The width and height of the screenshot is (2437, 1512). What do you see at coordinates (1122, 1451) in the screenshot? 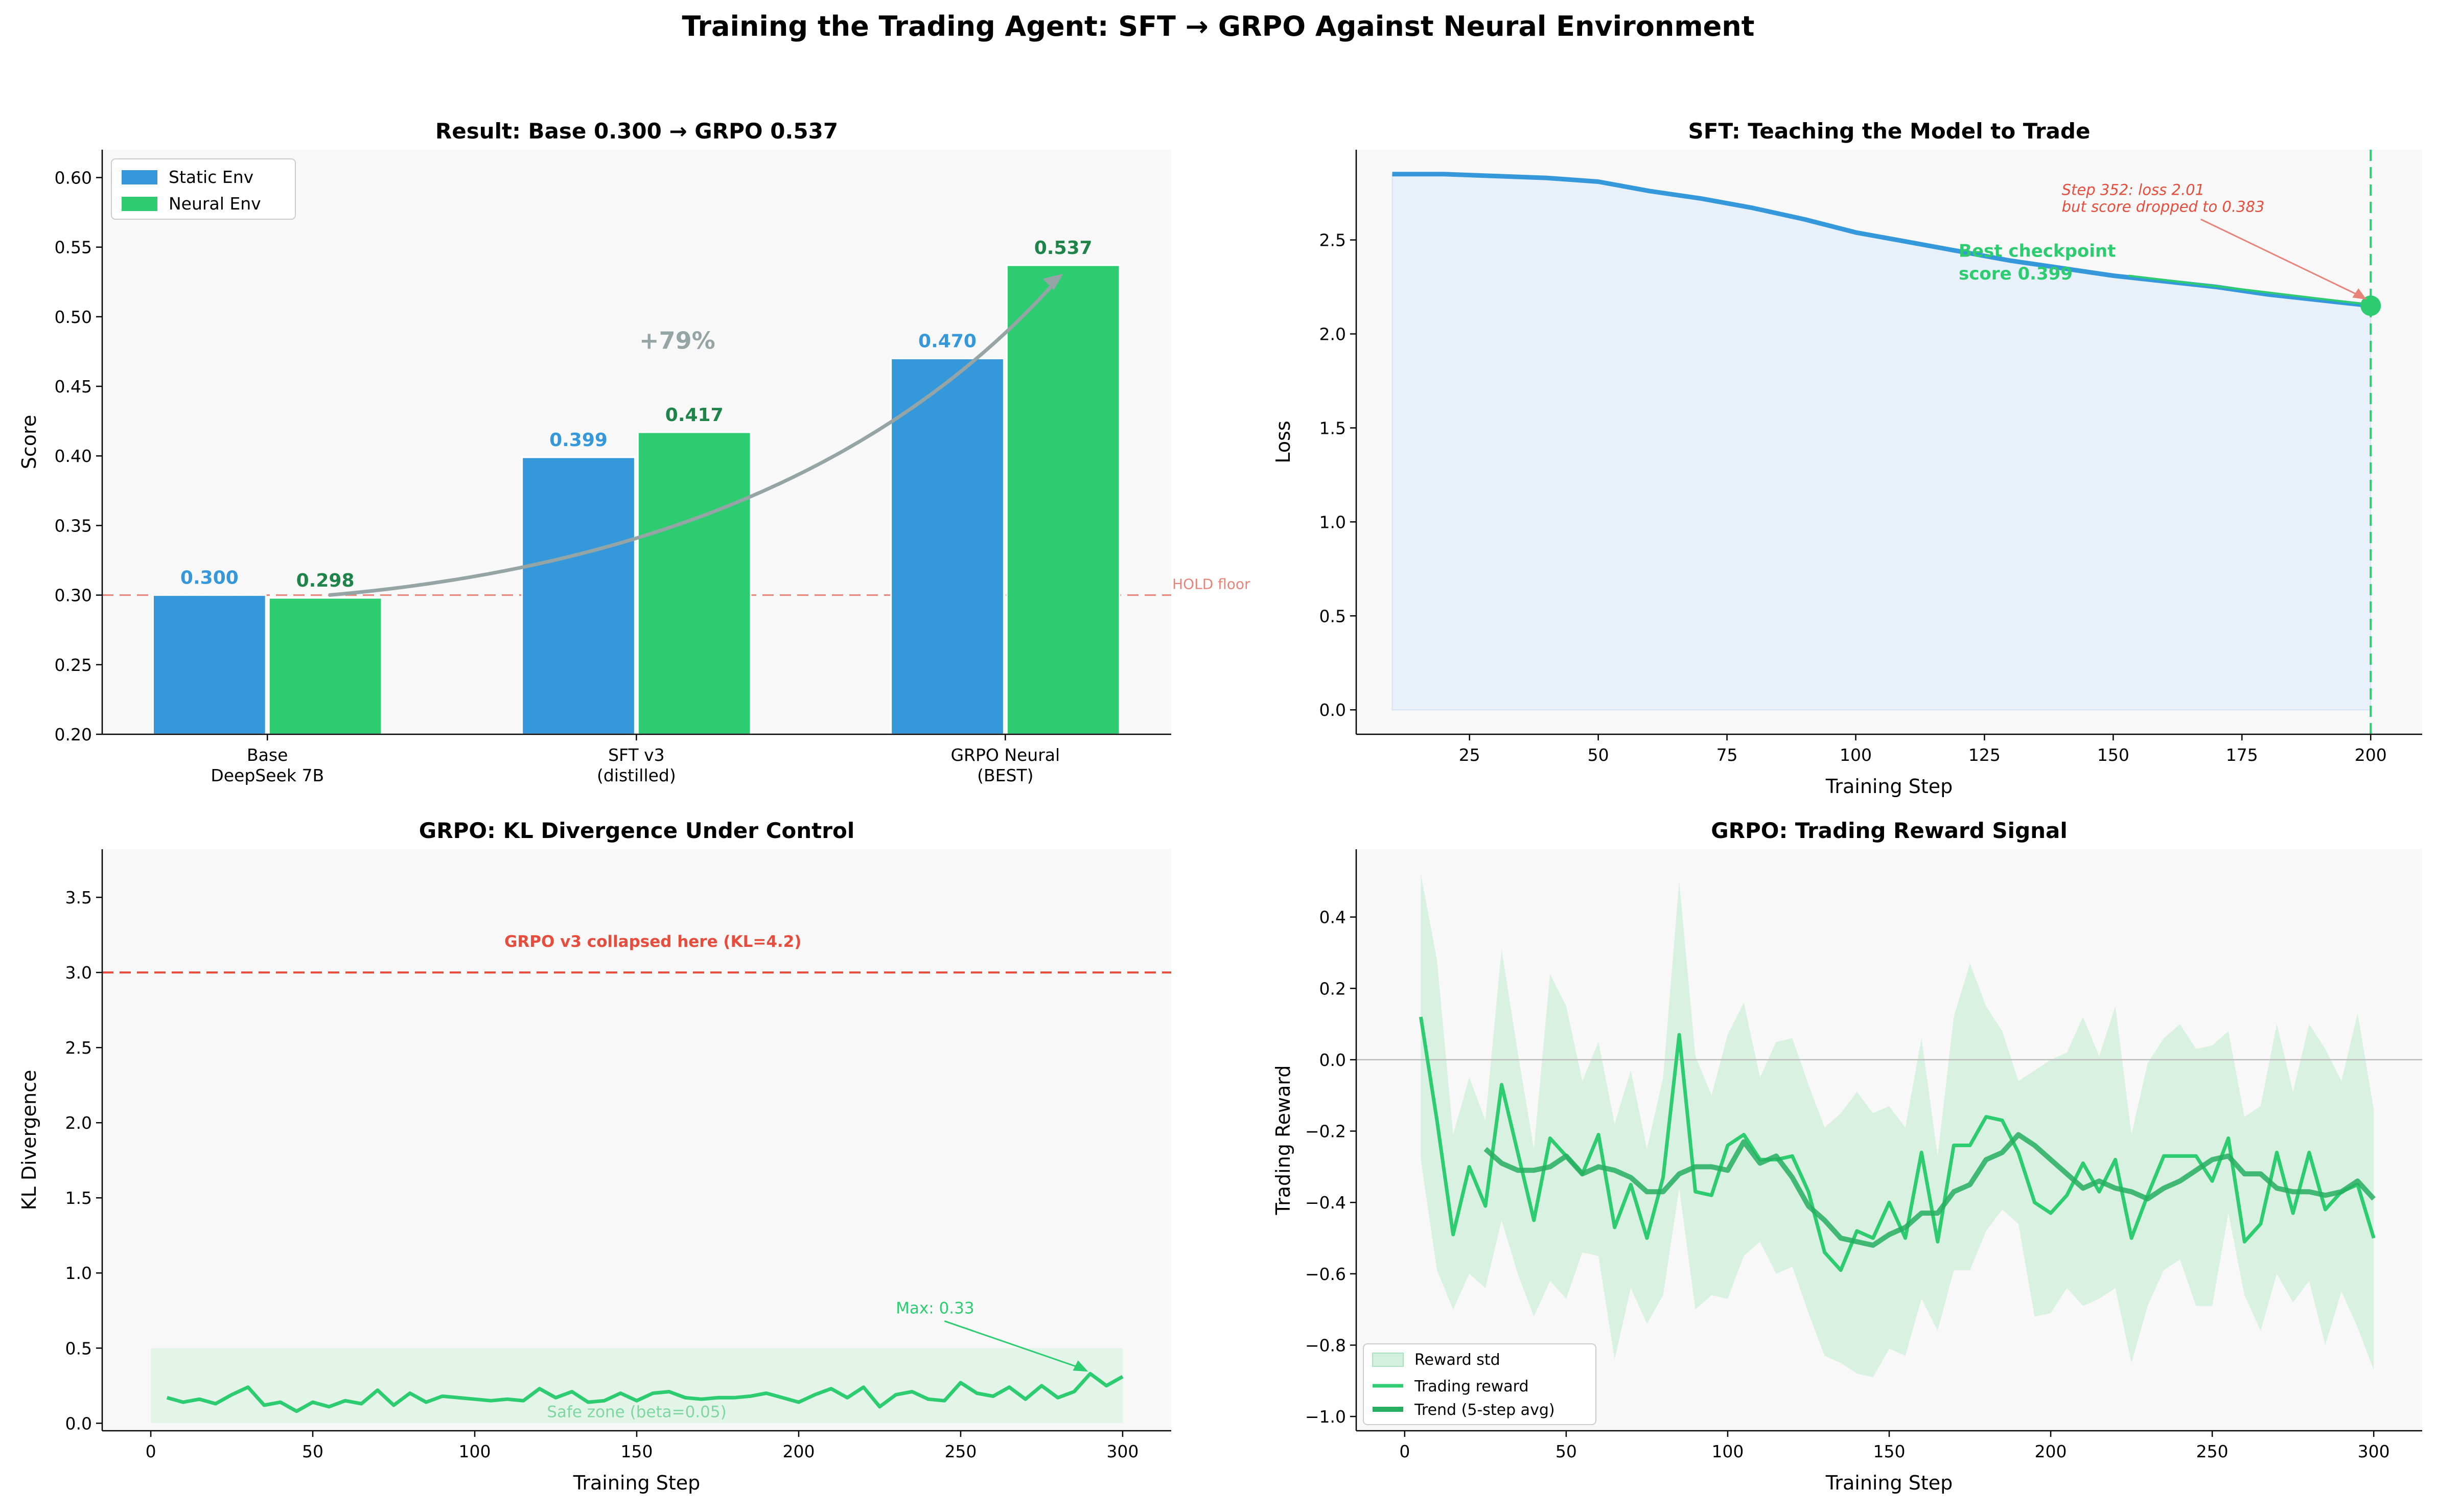
I see `x-tick-label: 300` at bounding box center [1122, 1451].